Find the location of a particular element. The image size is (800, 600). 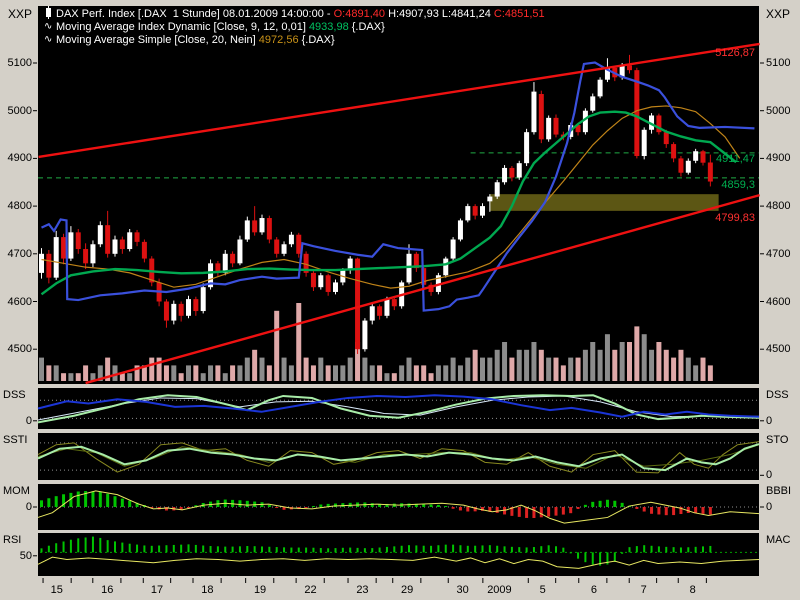

y-axis-label-left: 5100 is located at coordinates (19, 63).